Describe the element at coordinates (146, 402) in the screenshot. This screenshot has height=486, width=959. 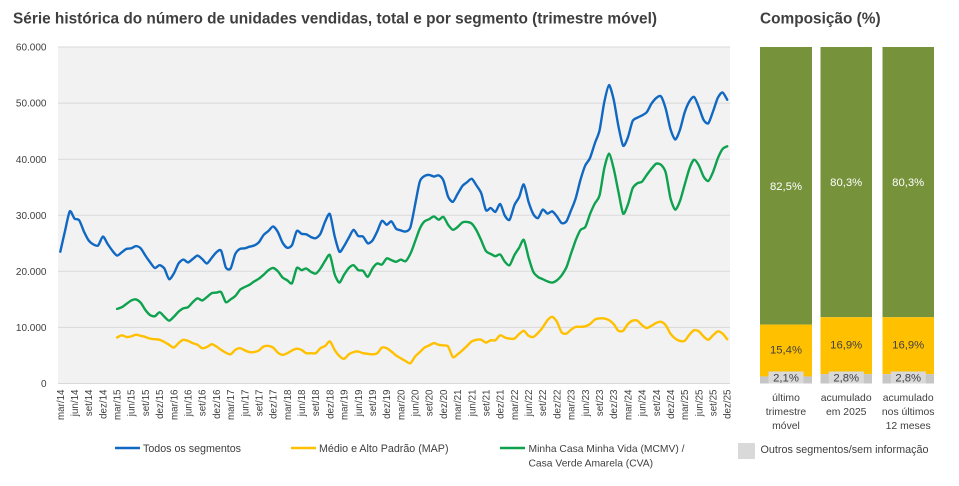
I see `svg-text: set/15` at that location.